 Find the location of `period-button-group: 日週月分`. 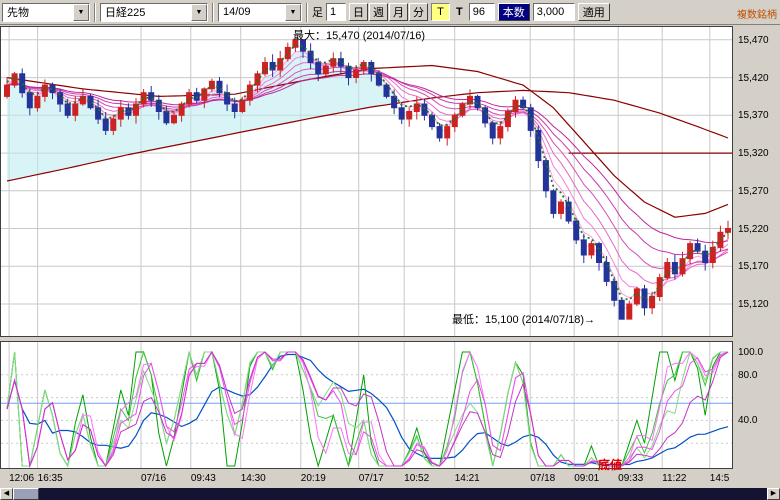

period-button-group: 日週月分 is located at coordinates (388, 12).